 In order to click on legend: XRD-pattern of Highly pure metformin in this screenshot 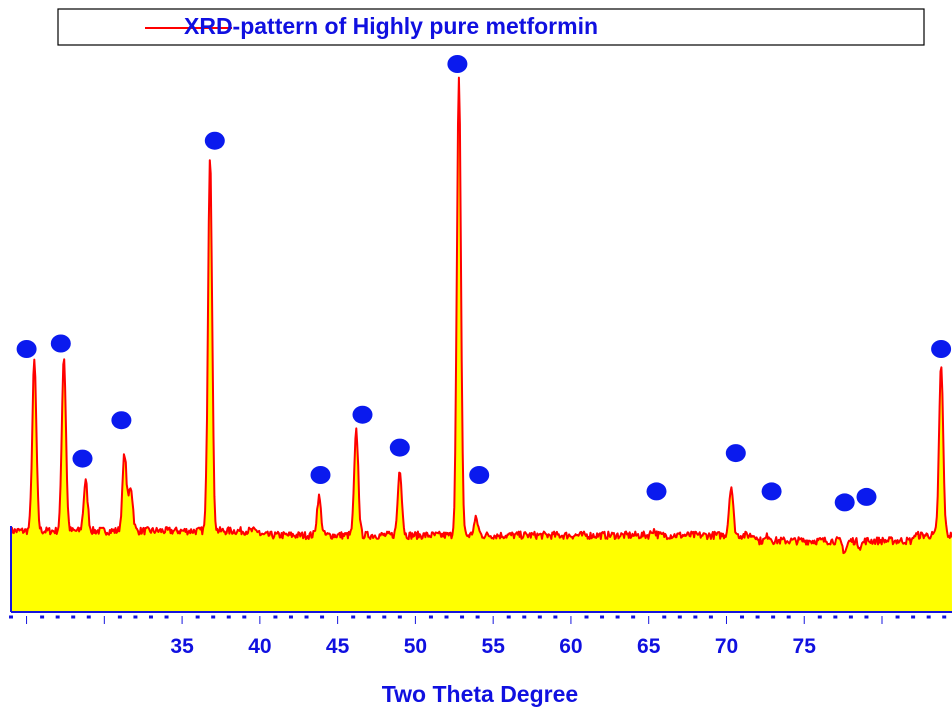, I will do `click(491, 27)`.